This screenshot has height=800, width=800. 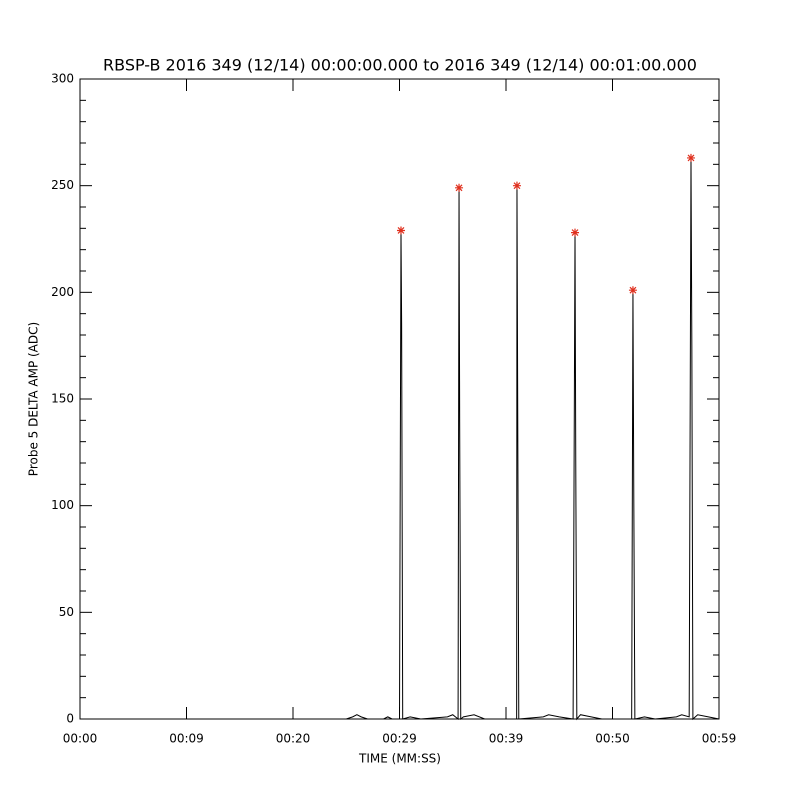 What do you see at coordinates (506, 739) in the screenshot?
I see `x-tick-label: 00:39` at bounding box center [506, 739].